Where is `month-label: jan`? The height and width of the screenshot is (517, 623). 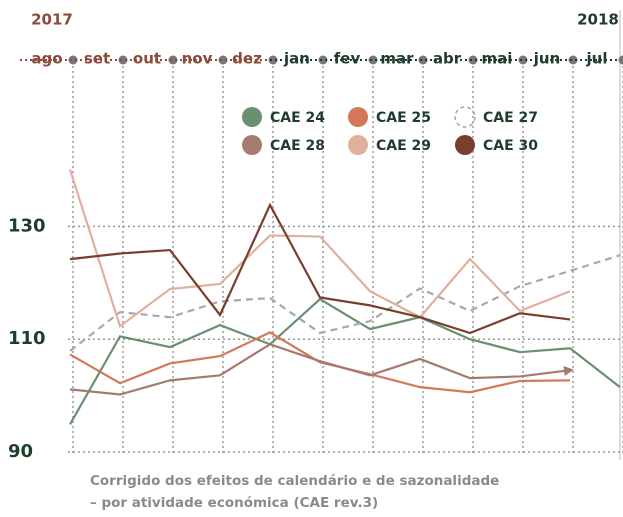 month-label: jan is located at coordinates (296, 59).